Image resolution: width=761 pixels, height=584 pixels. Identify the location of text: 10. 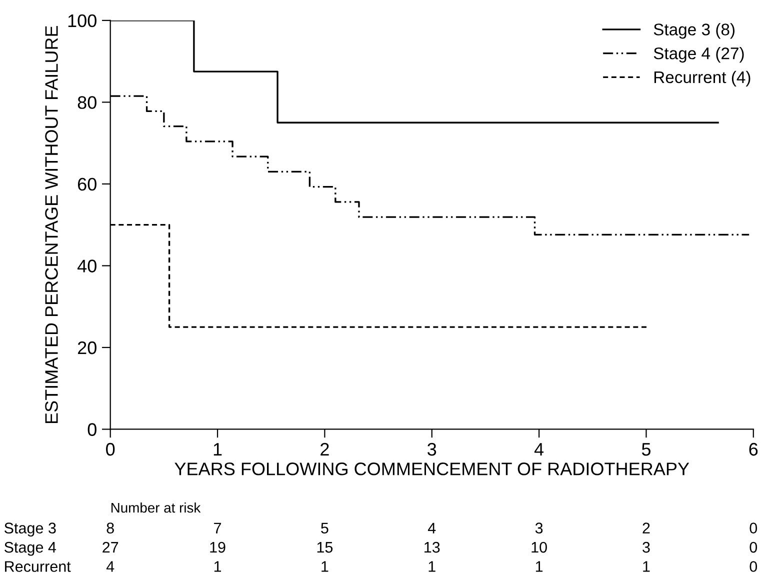
(539, 547).